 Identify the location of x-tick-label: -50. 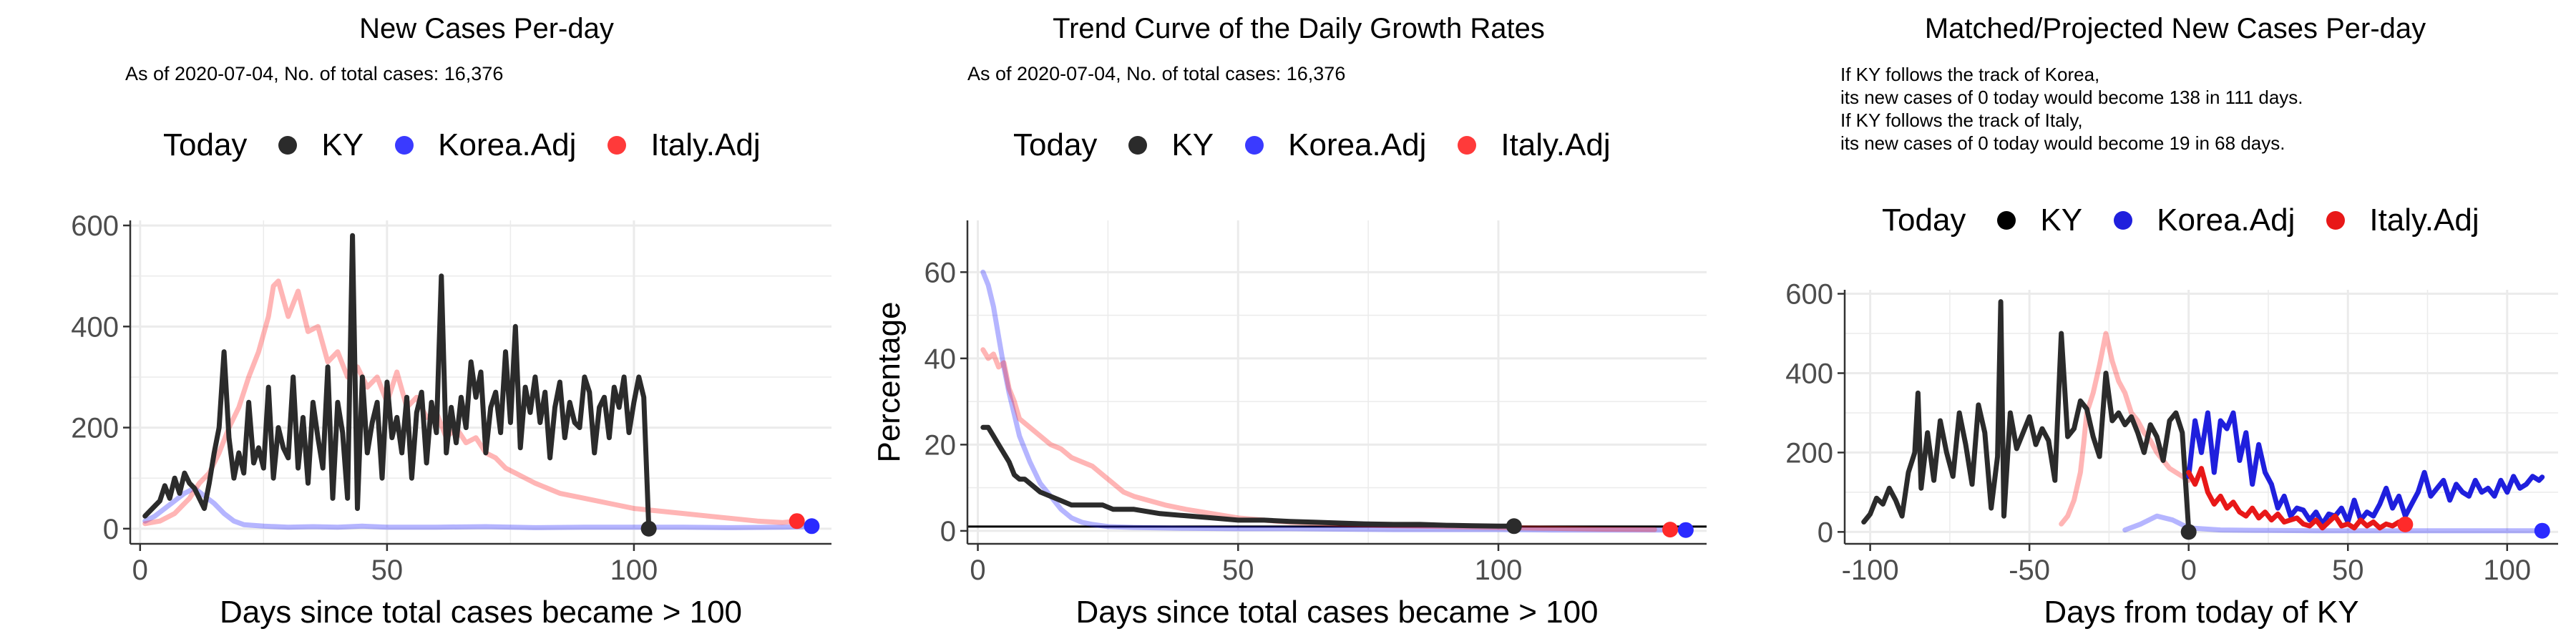
(2029, 570).